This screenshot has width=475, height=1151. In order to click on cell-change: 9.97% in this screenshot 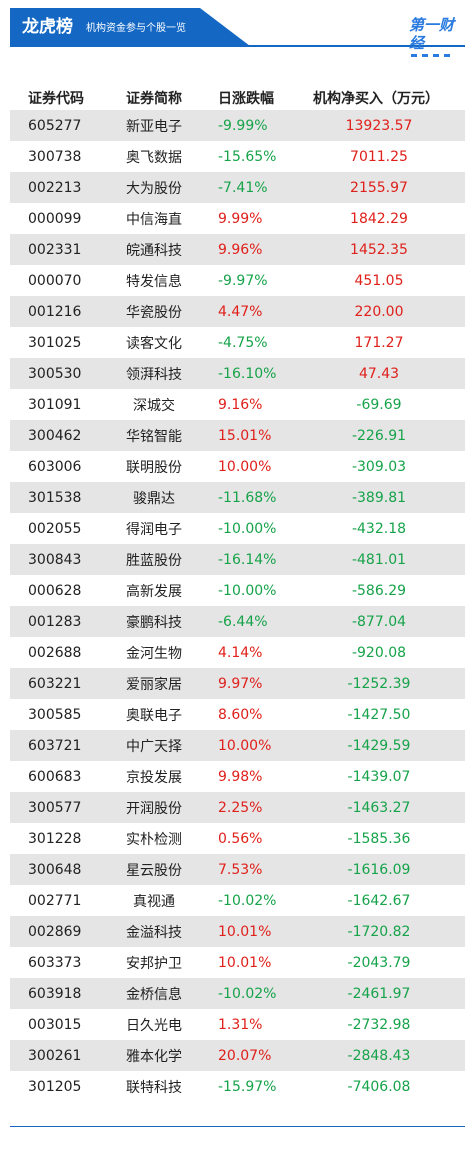, I will do `click(240, 683)`.